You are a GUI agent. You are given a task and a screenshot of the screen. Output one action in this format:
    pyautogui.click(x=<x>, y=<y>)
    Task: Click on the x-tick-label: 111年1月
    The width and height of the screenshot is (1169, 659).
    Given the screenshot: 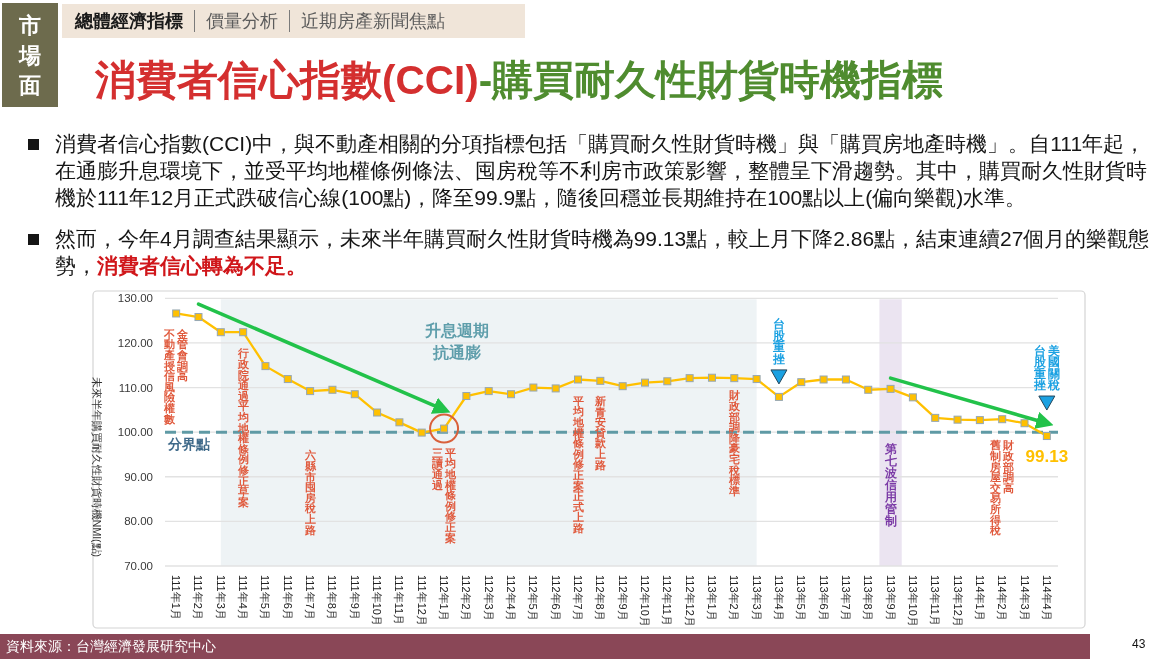 What is the action you would take?
    pyautogui.click(x=176, y=597)
    